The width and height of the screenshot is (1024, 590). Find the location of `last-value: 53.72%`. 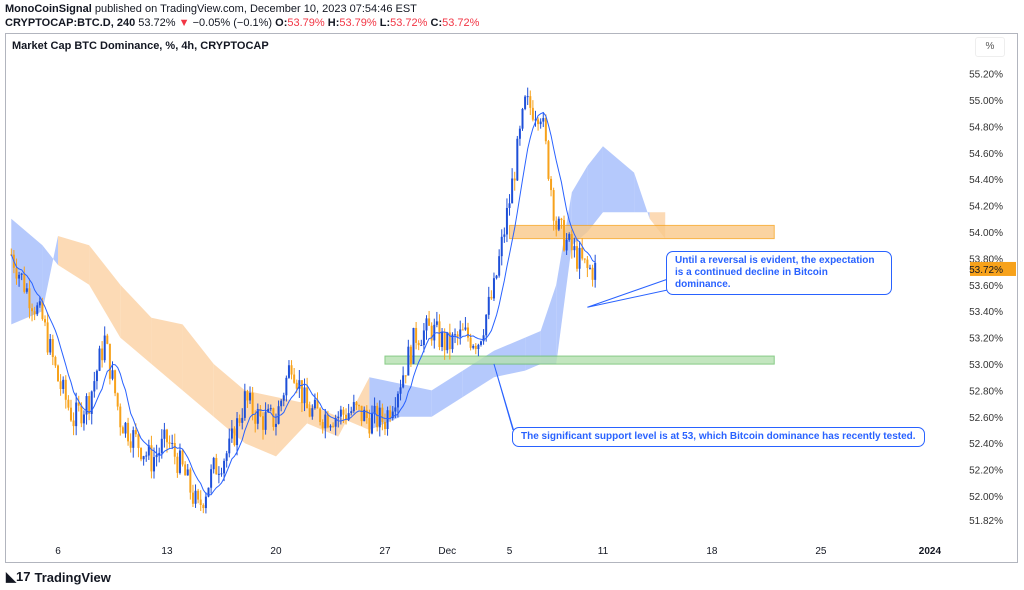

last-value: 53.72% is located at coordinates (157, 23).